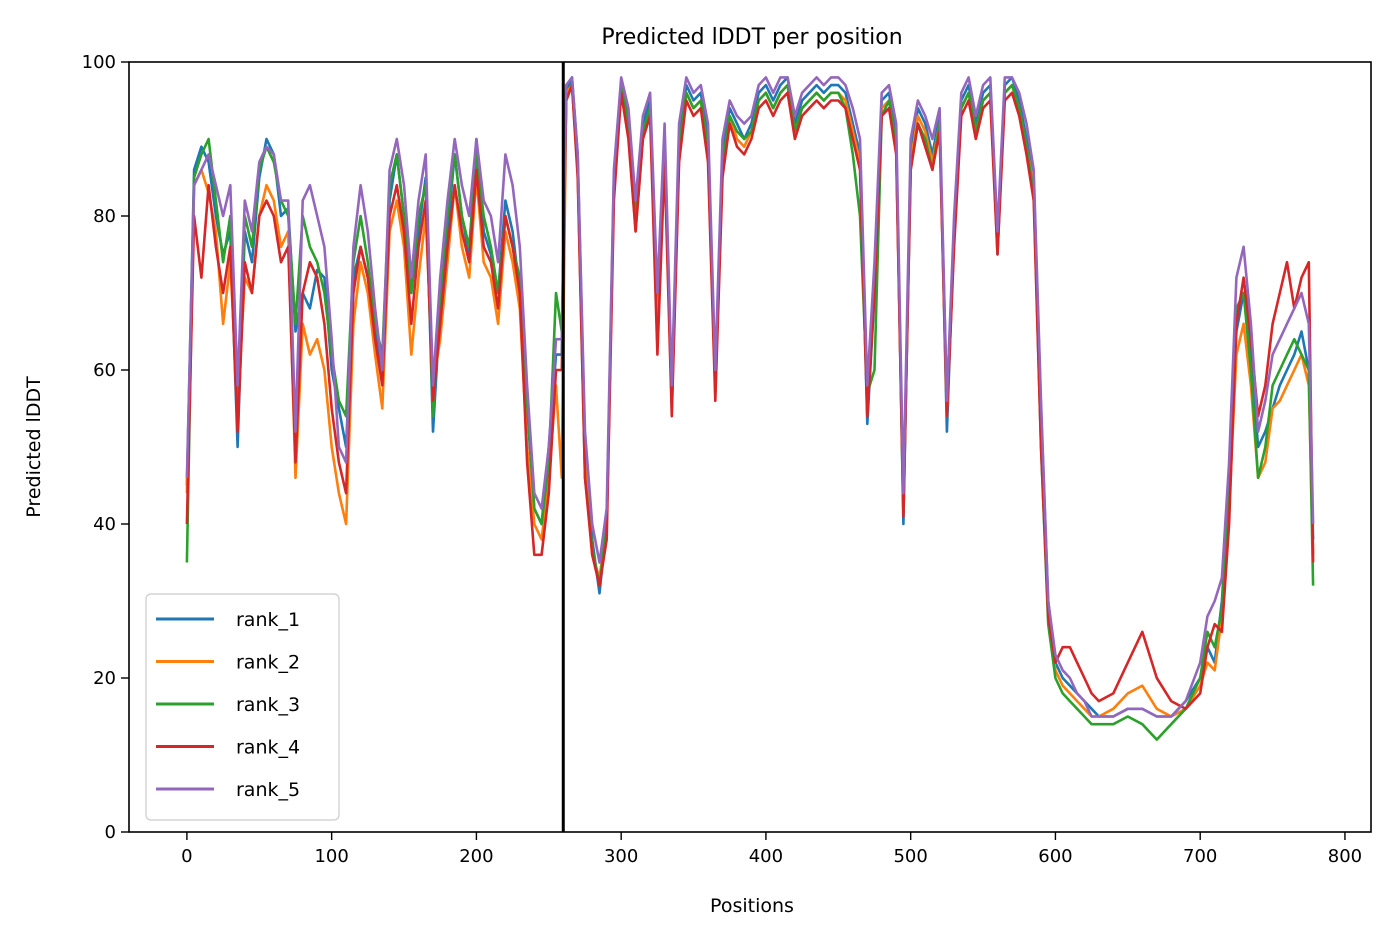  What do you see at coordinates (331, 856) in the screenshot?
I see `x-tick-label: 100` at bounding box center [331, 856].